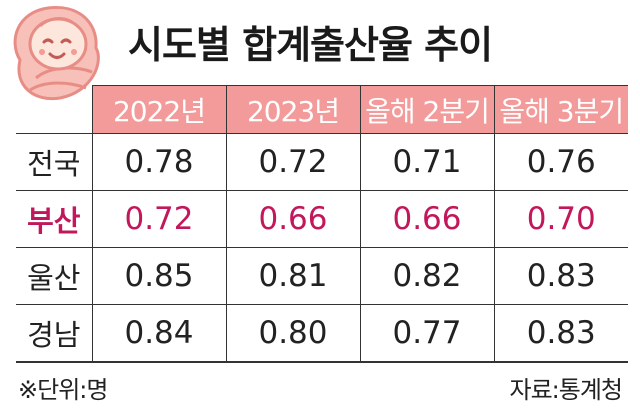 Image resolution: width=640 pixels, height=415 pixels. I want to click on table-row: 부산 0.72 0.66 0.66 0.70, so click(322, 219).